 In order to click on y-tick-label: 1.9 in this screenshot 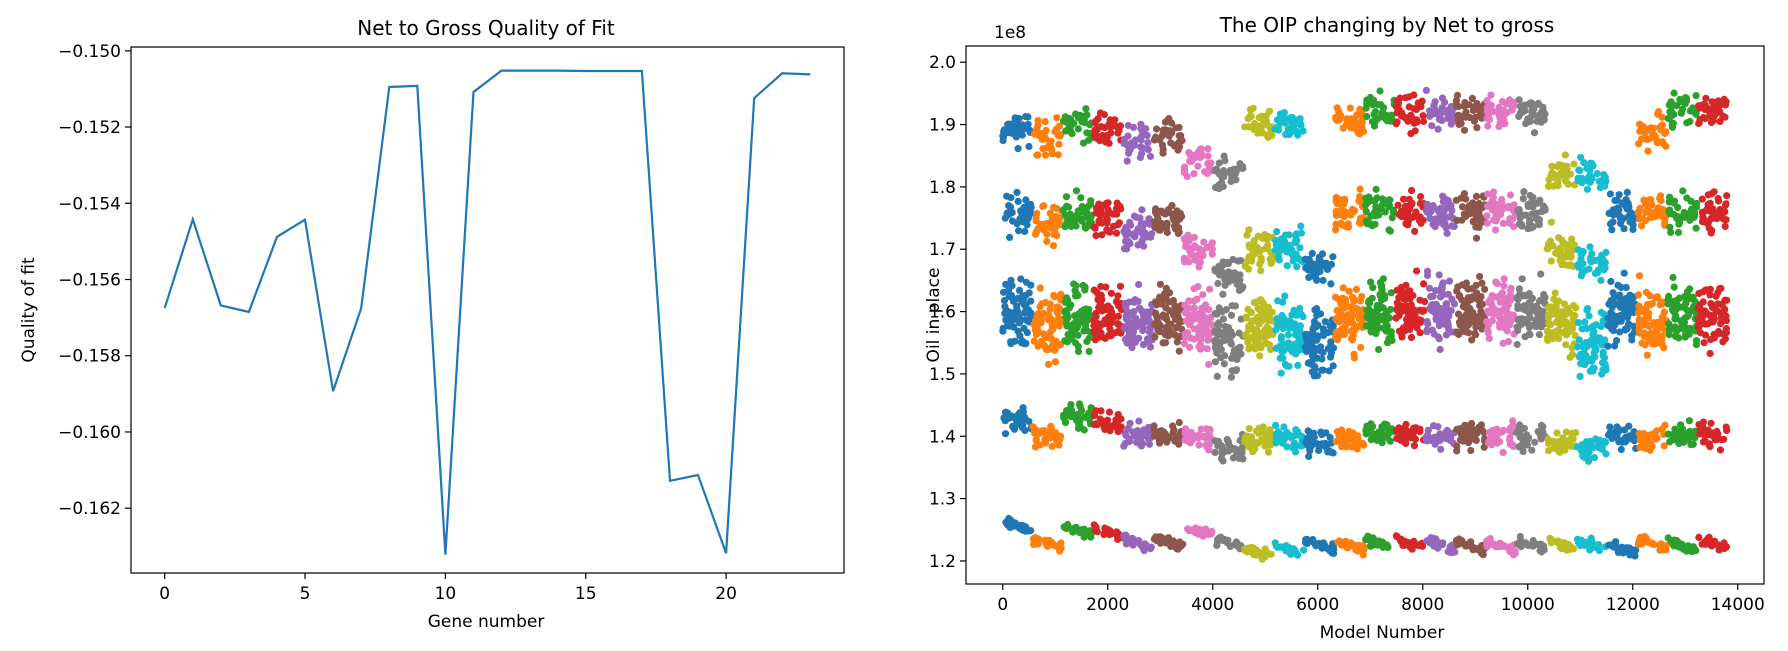, I will do `click(942, 126)`.